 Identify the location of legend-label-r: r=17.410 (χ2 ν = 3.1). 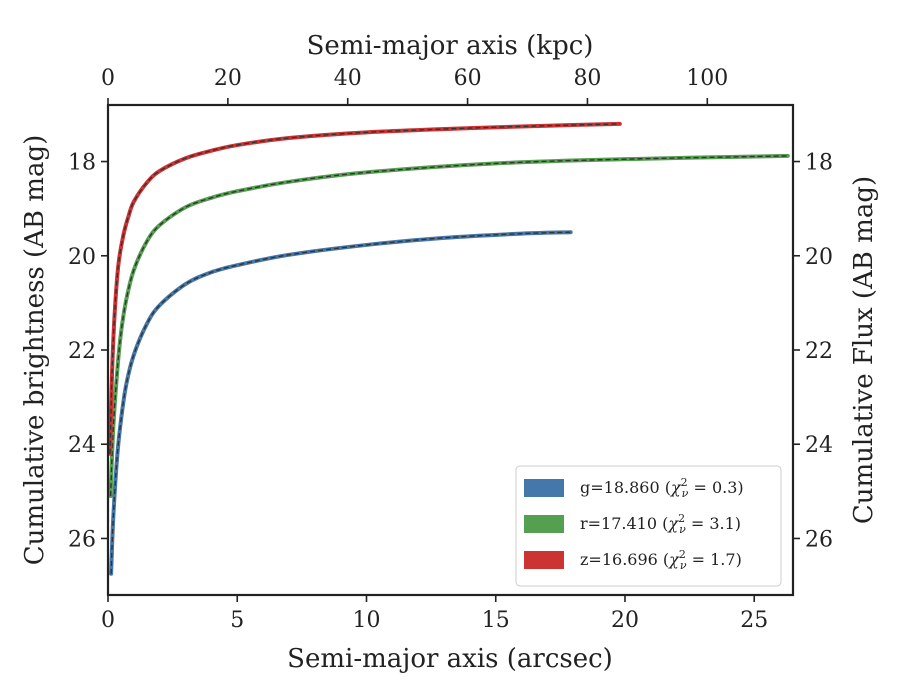
(660, 524).